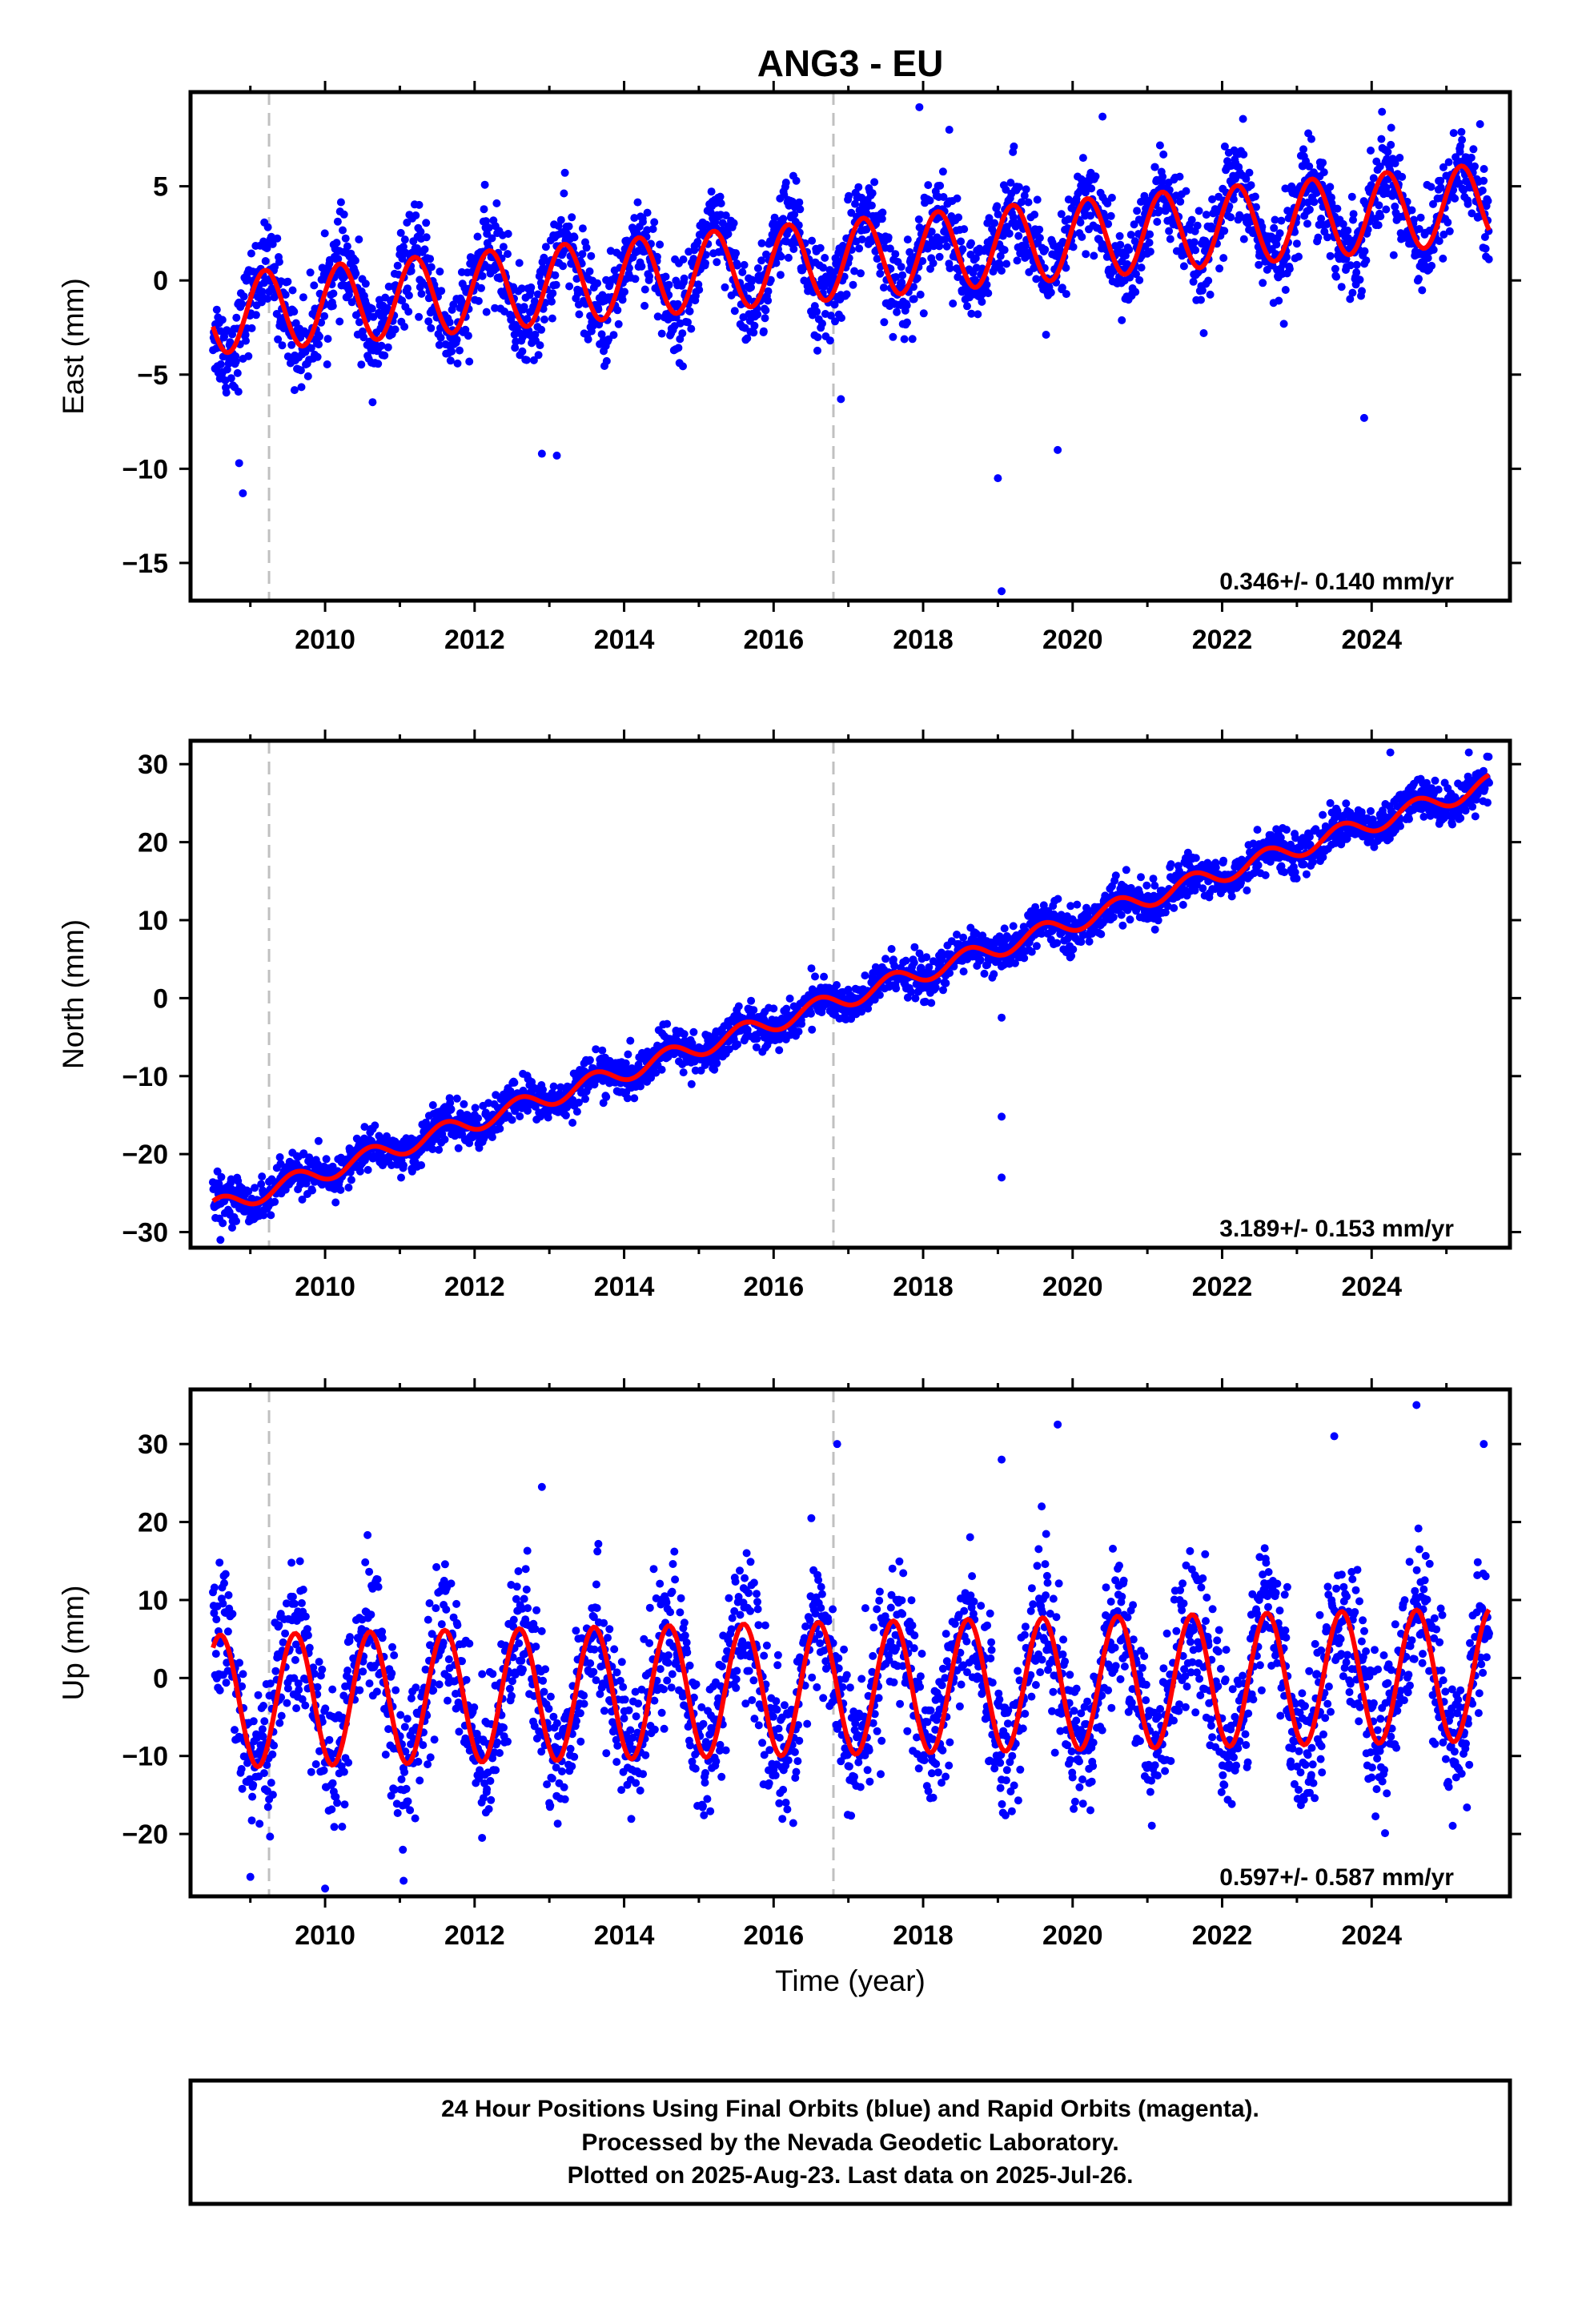  Describe the element at coordinates (851, 259) in the screenshot. I see `model-fit-line` at that location.